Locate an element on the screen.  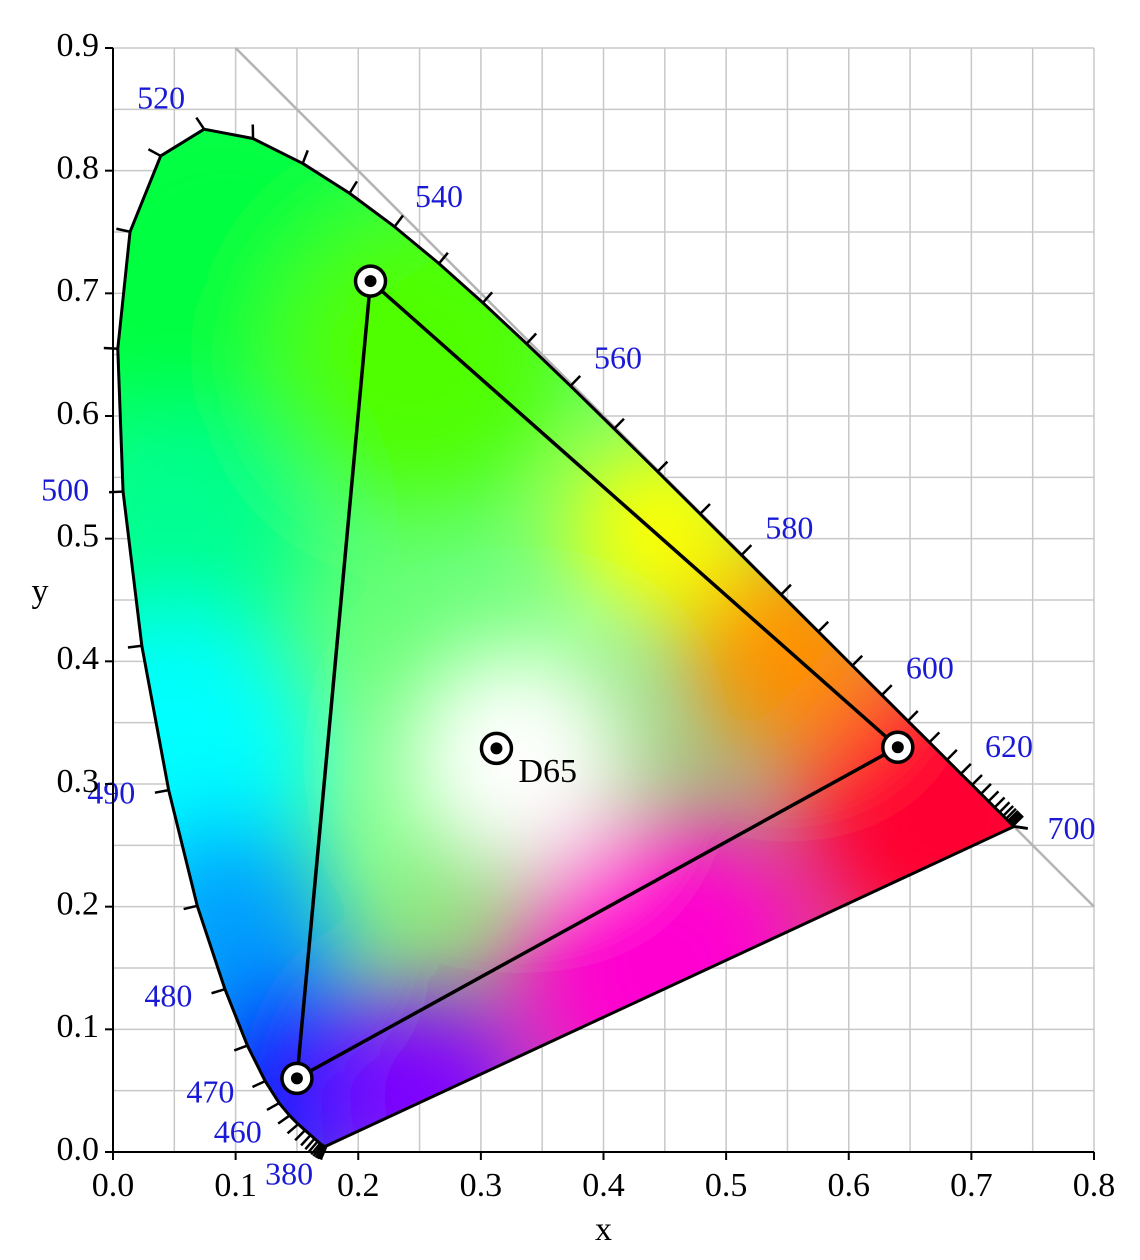
y-tick-label: 0.0 is located at coordinates (78, 1149).